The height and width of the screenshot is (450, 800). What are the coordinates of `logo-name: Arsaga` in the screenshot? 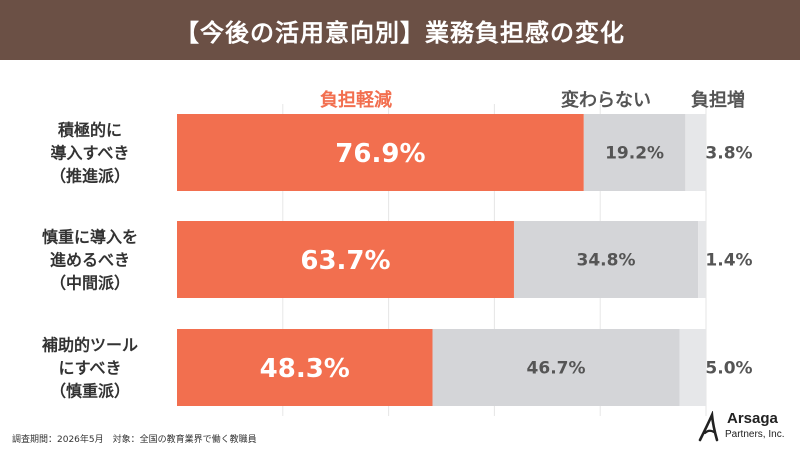 It's located at (752, 418).